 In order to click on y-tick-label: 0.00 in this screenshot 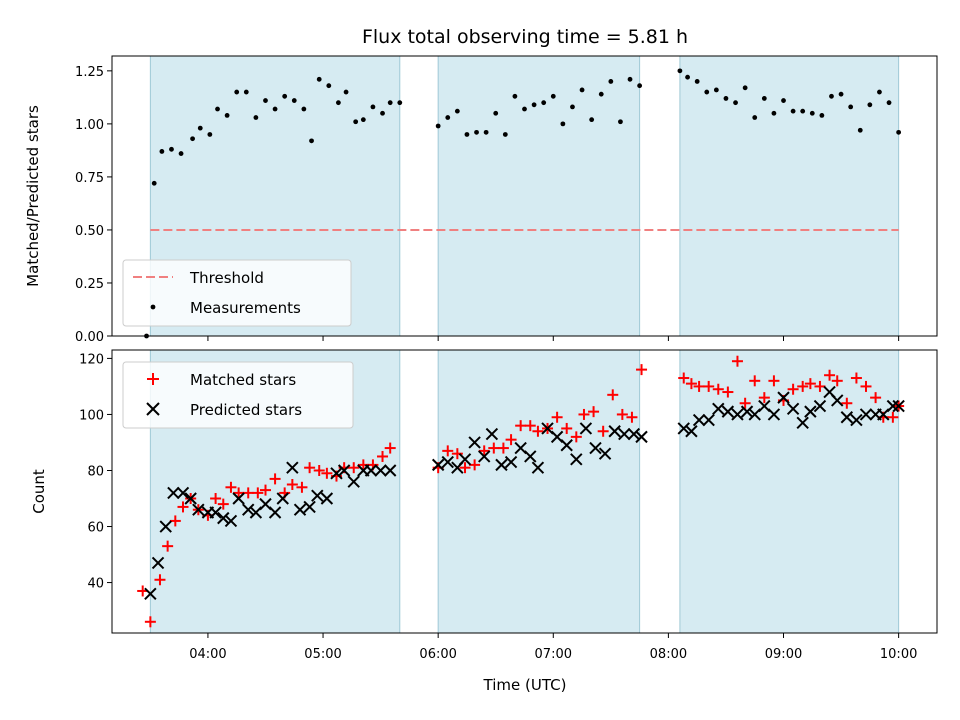, I will do `click(89, 337)`.